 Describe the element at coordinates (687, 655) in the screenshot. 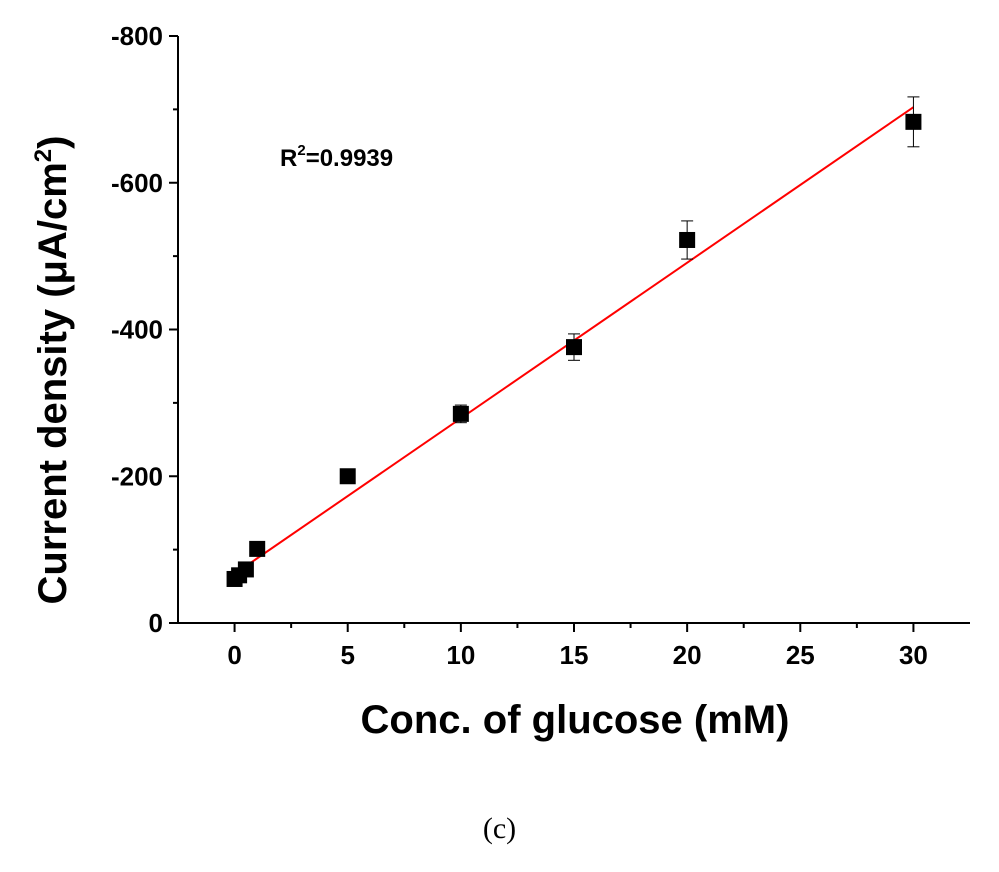

I see `x-tick-label: 20` at that location.